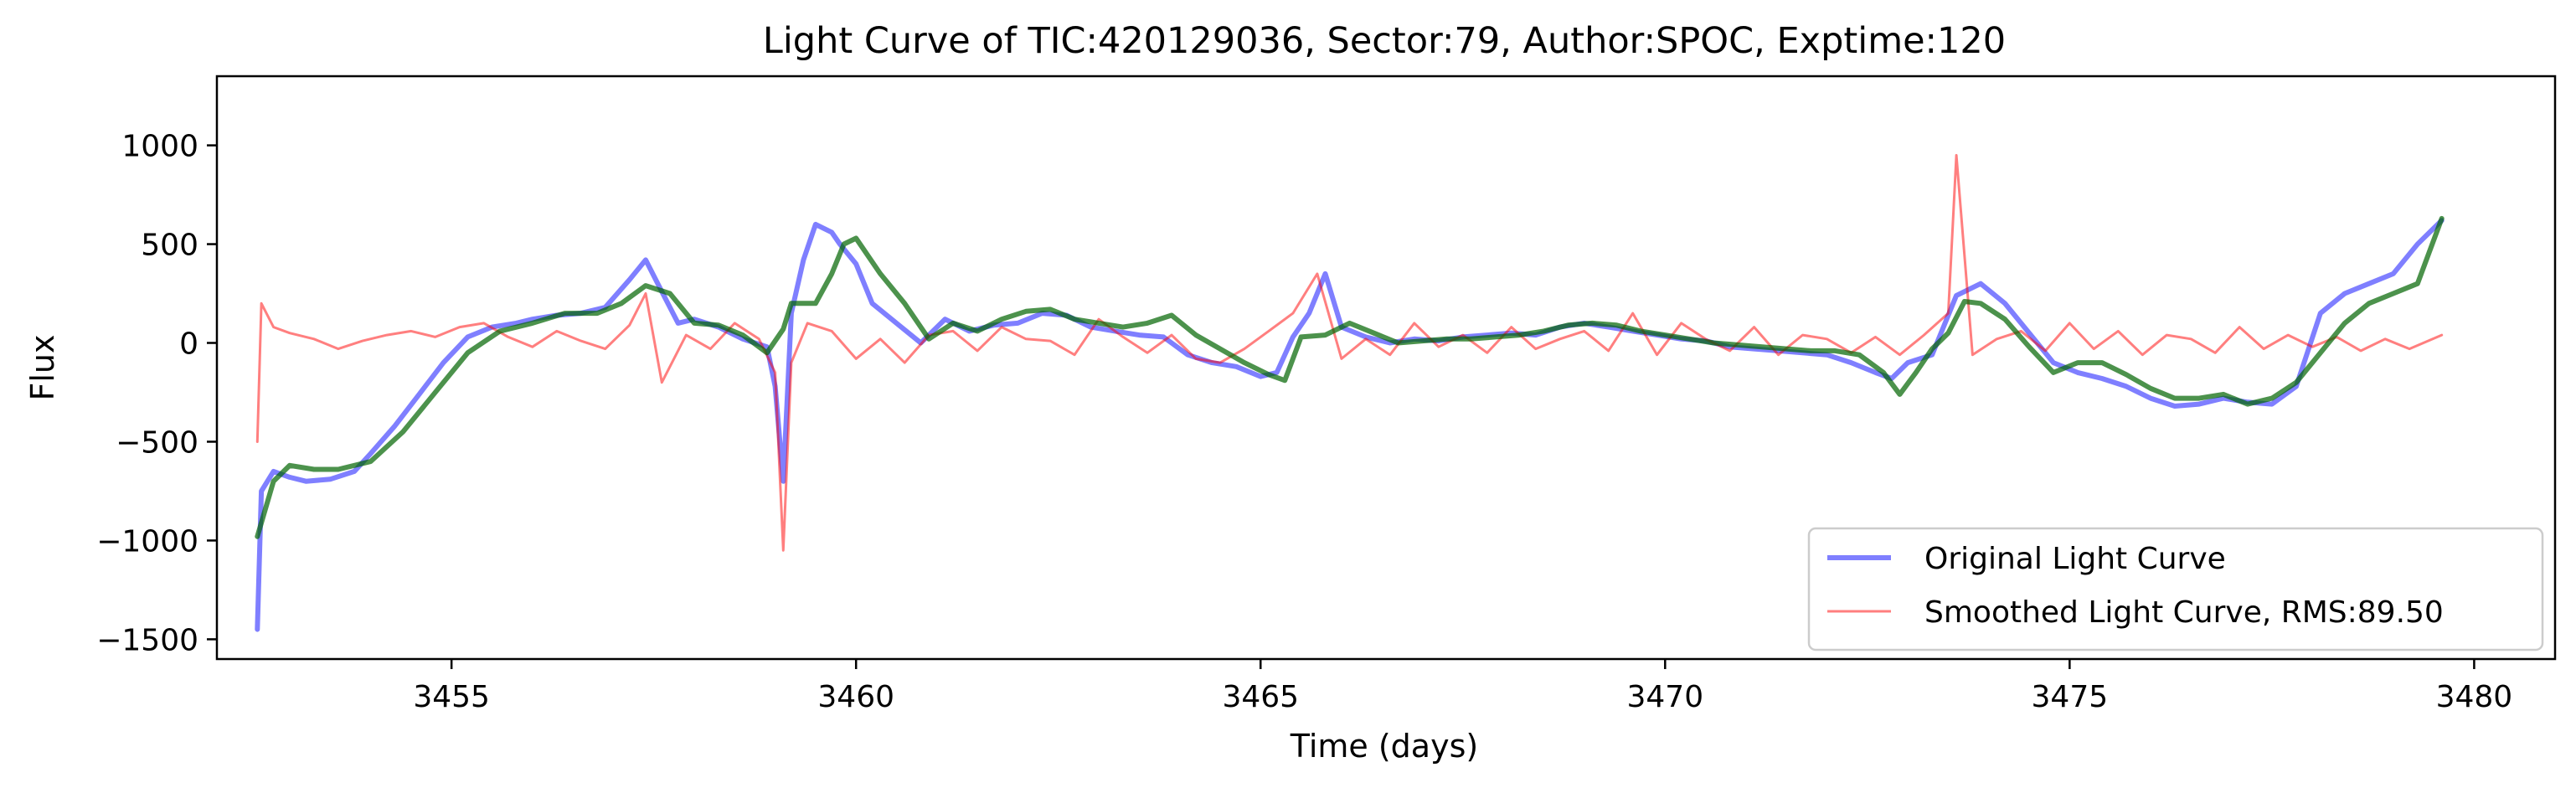  I want to click on x-tick-label: 3470, so click(1664, 697).